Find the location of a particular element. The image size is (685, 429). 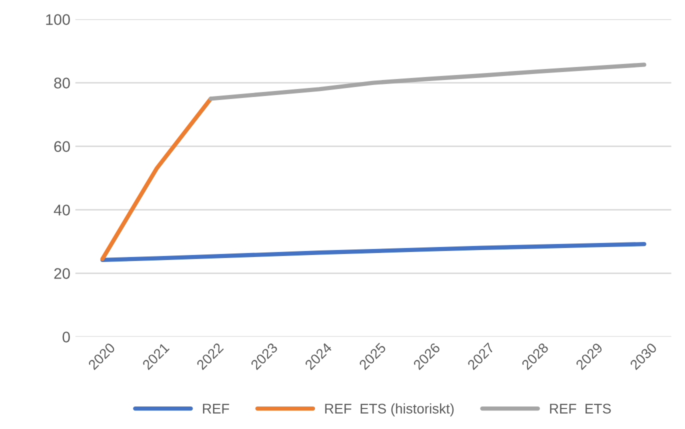

legend-label: REF ETS is located at coordinates (580, 409).